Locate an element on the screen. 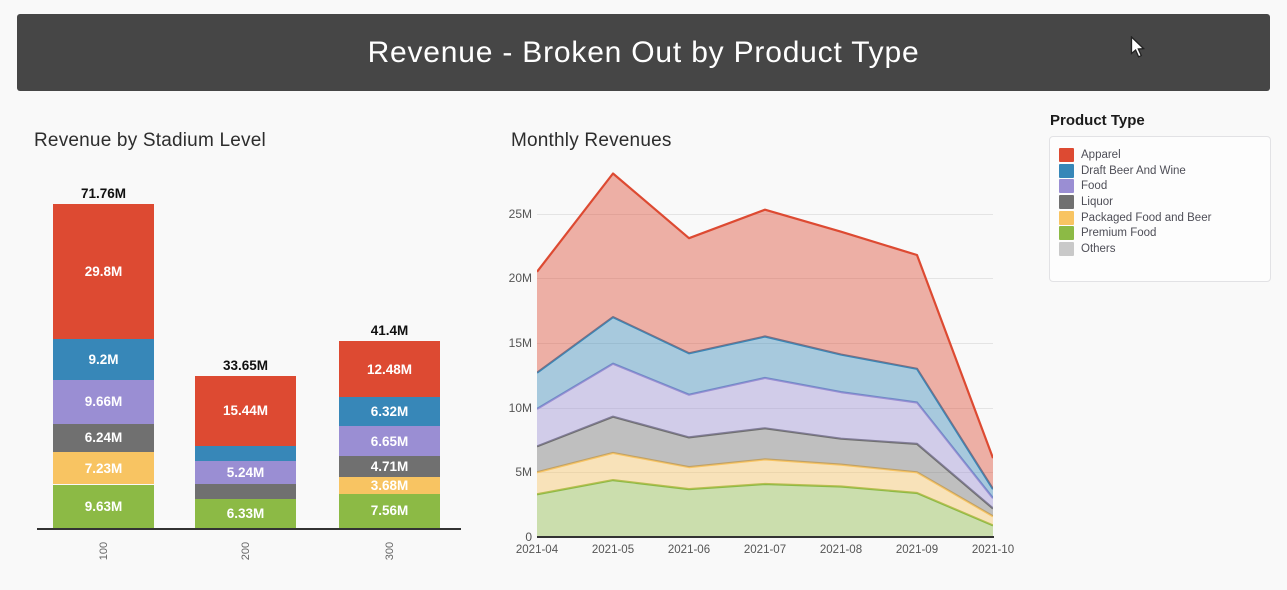  legend-title: Product Type is located at coordinates (1097, 120).